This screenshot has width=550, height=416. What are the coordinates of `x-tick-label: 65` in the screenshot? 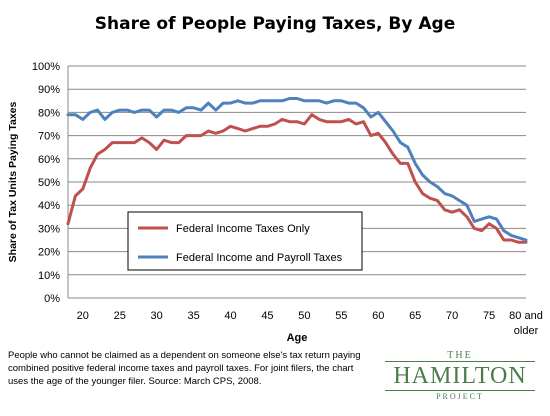 It's located at (415, 316).